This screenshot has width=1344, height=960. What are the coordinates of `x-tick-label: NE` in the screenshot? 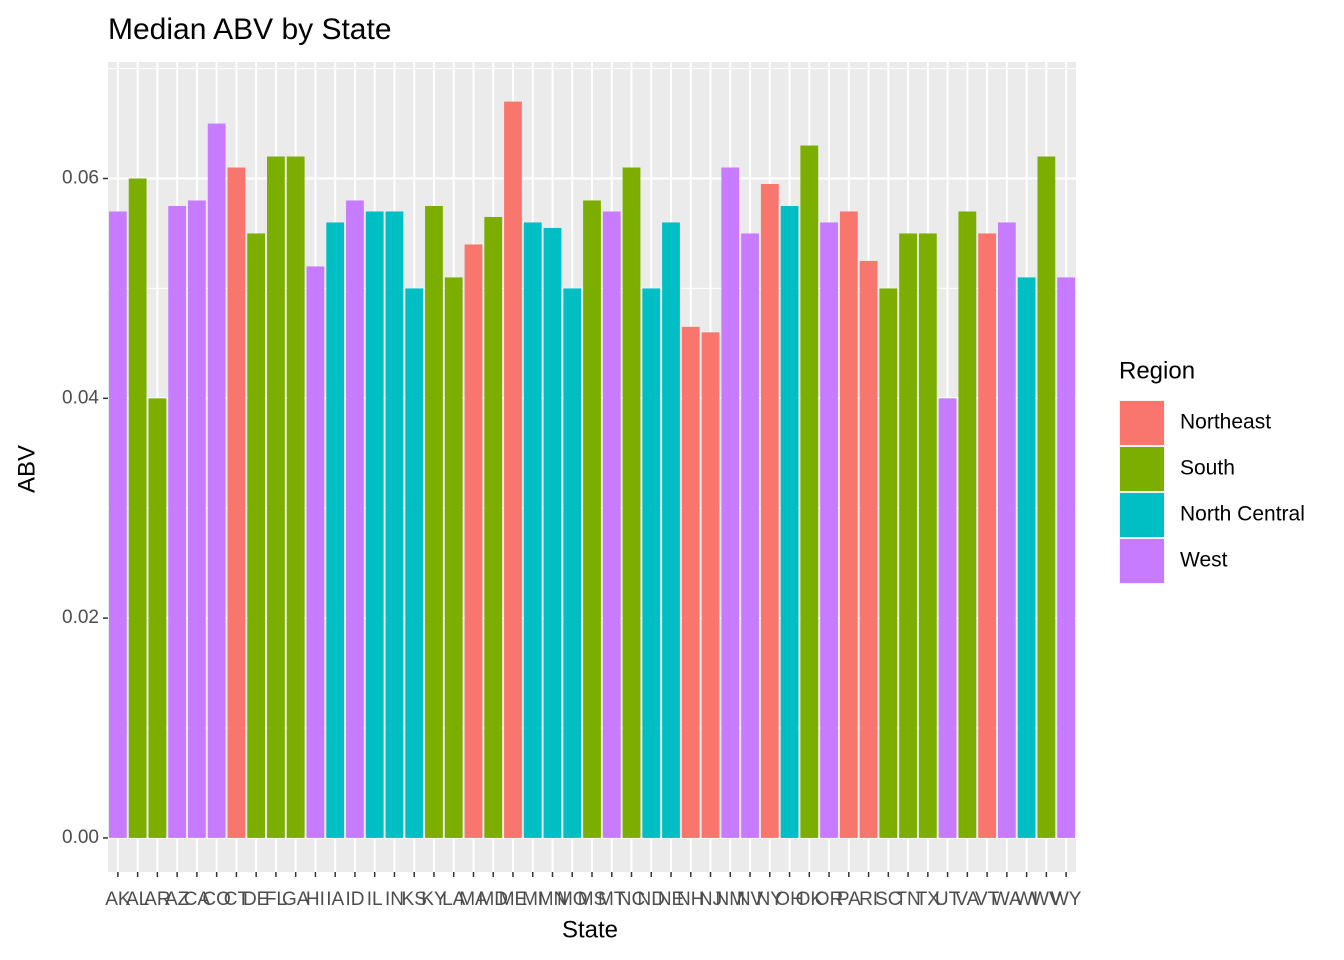 It's located at (671, 899).